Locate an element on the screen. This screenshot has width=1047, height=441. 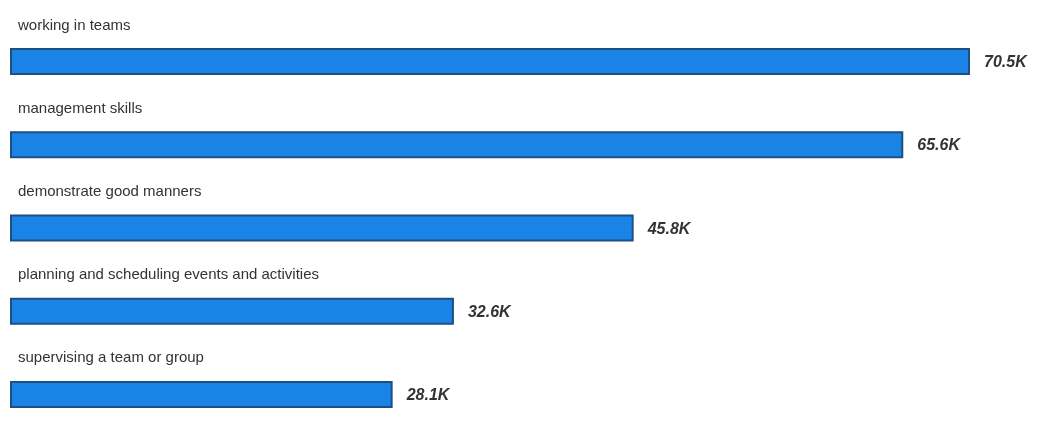
y-tick-label: planning and scheduling events and activities is located at coordinates (169, 274).